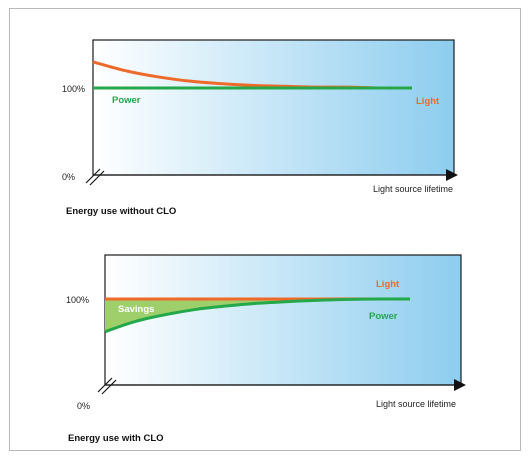  What do you see at coordinates (136, 309) in the screenshot?
I see `savings-label: Savings` at bounding box center [136, 309].